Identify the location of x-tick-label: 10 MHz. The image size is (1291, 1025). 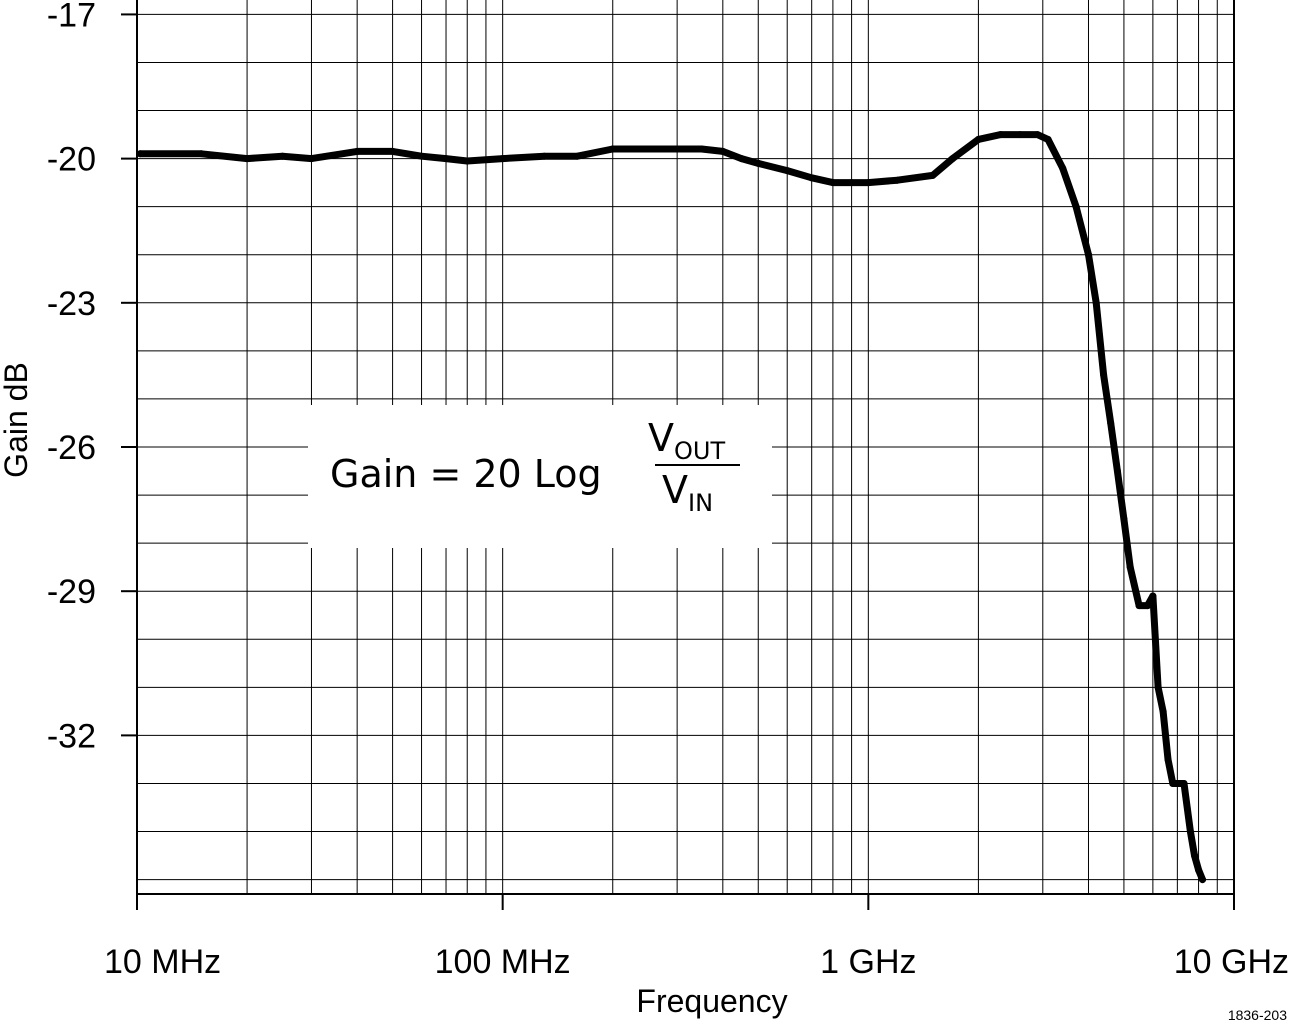
(162, 962).